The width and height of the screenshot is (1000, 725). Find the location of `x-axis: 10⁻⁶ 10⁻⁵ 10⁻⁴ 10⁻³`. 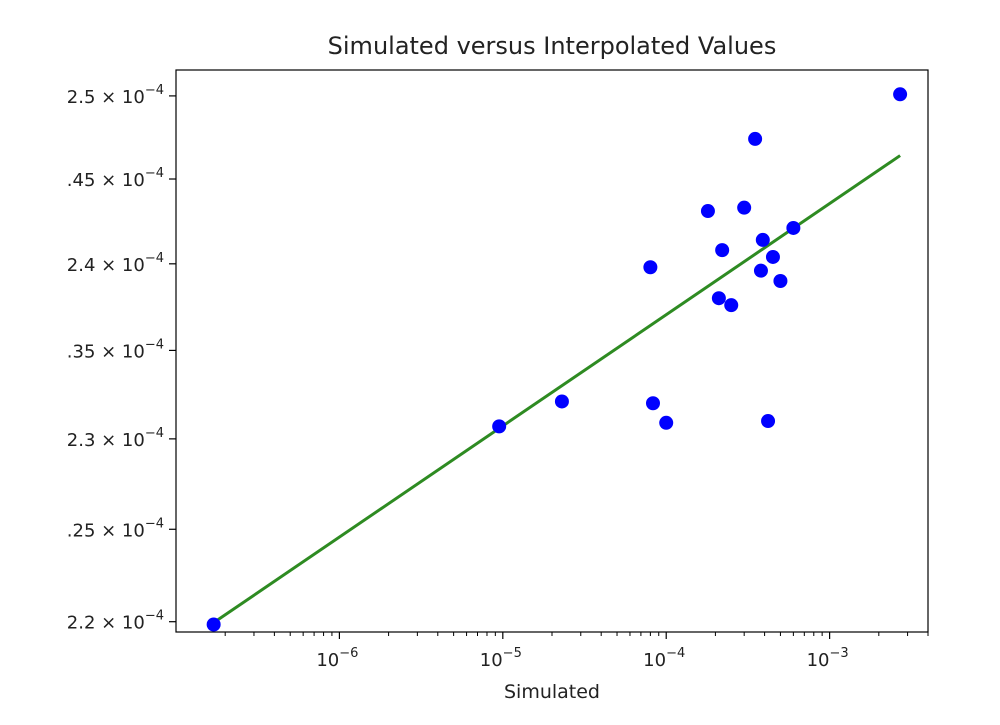

x-axis: 10⁻⁶ 10⁻⁵ 10⁻⁴ 10⁻³ is located at coordinates (576, 651).